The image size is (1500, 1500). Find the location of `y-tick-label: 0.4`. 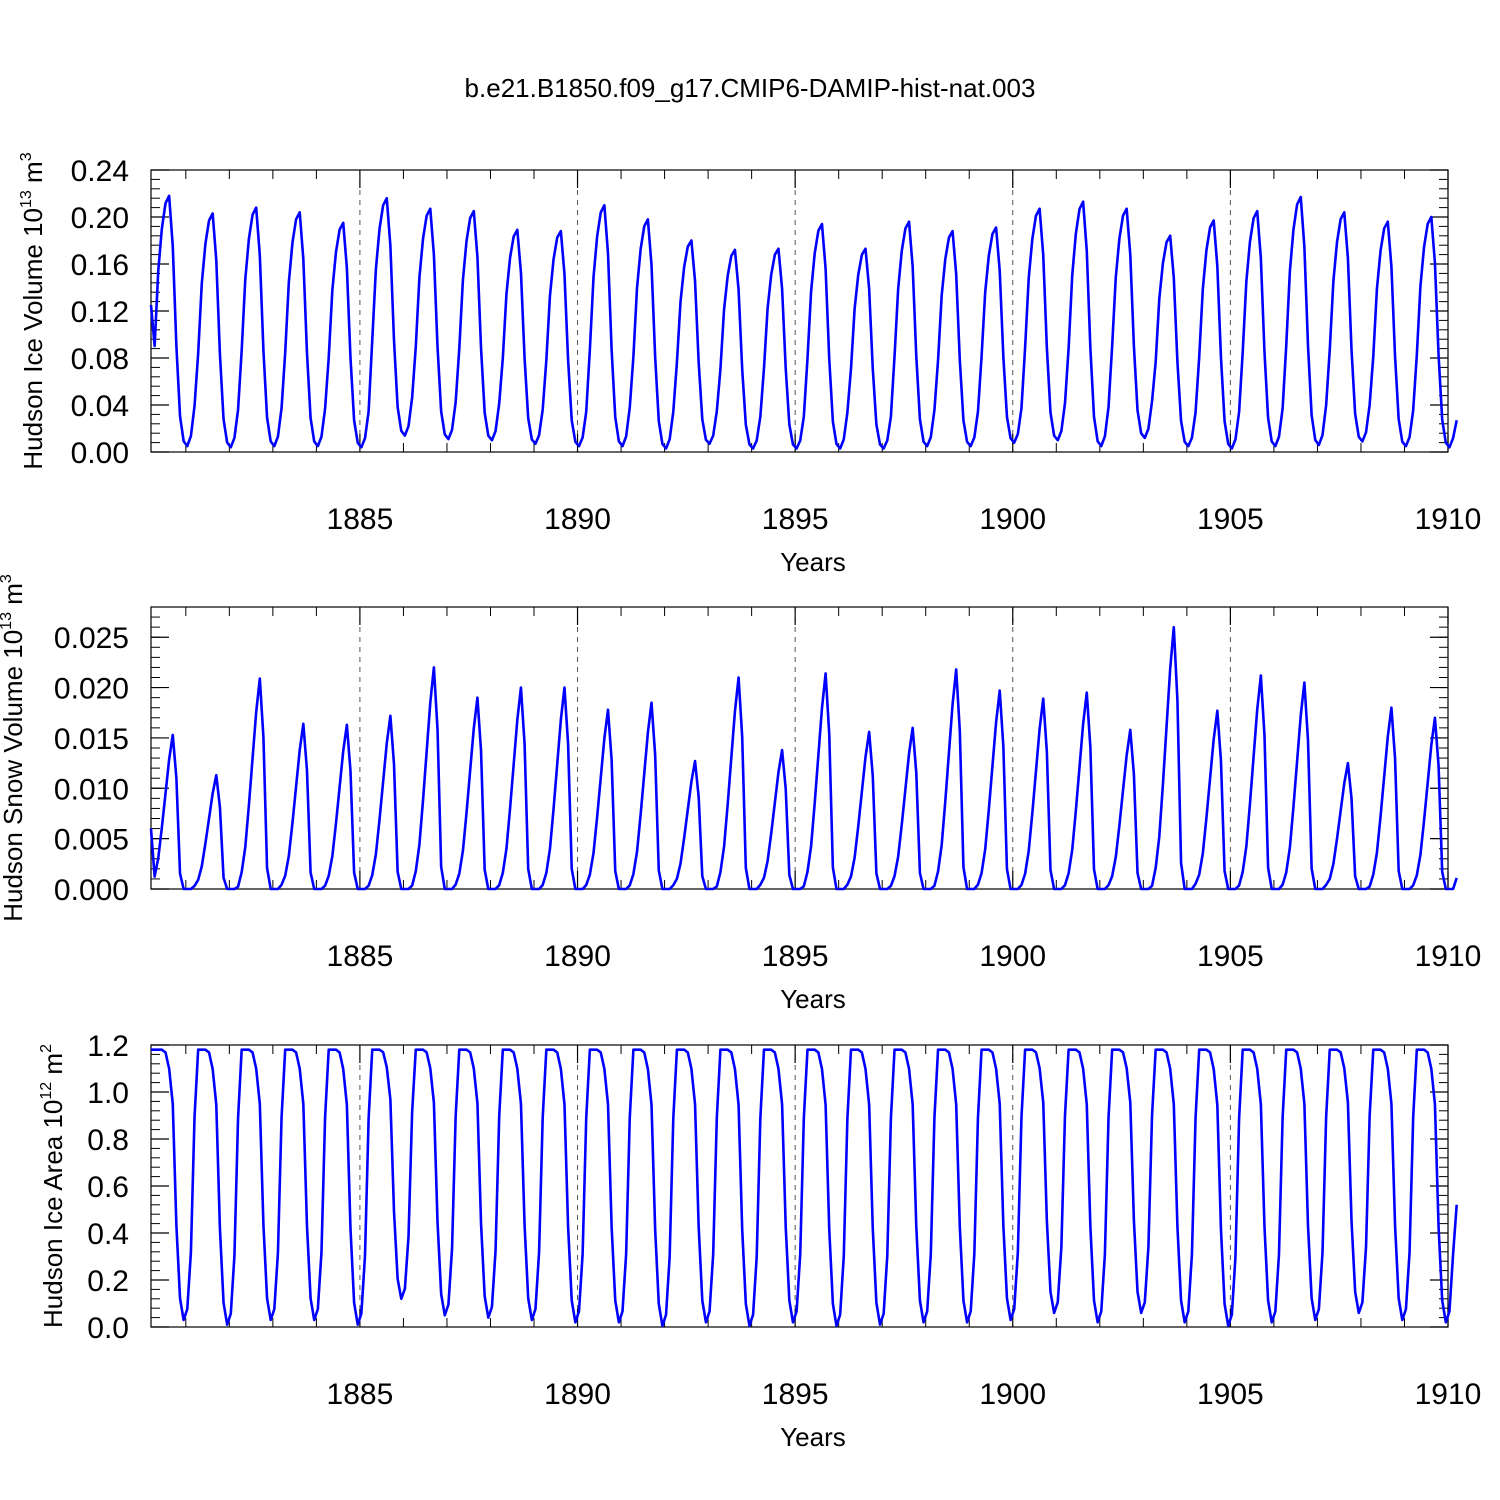

y-tick-label: 0.4 is located at coordinates (108, 1234).